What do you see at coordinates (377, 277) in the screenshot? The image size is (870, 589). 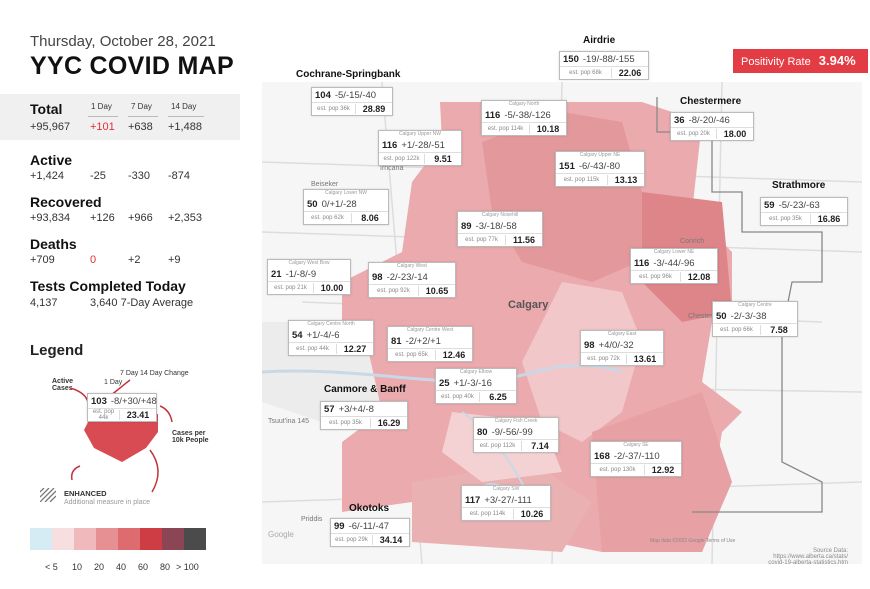 I see `zone-active: 98` at bounding box center [377, 277].